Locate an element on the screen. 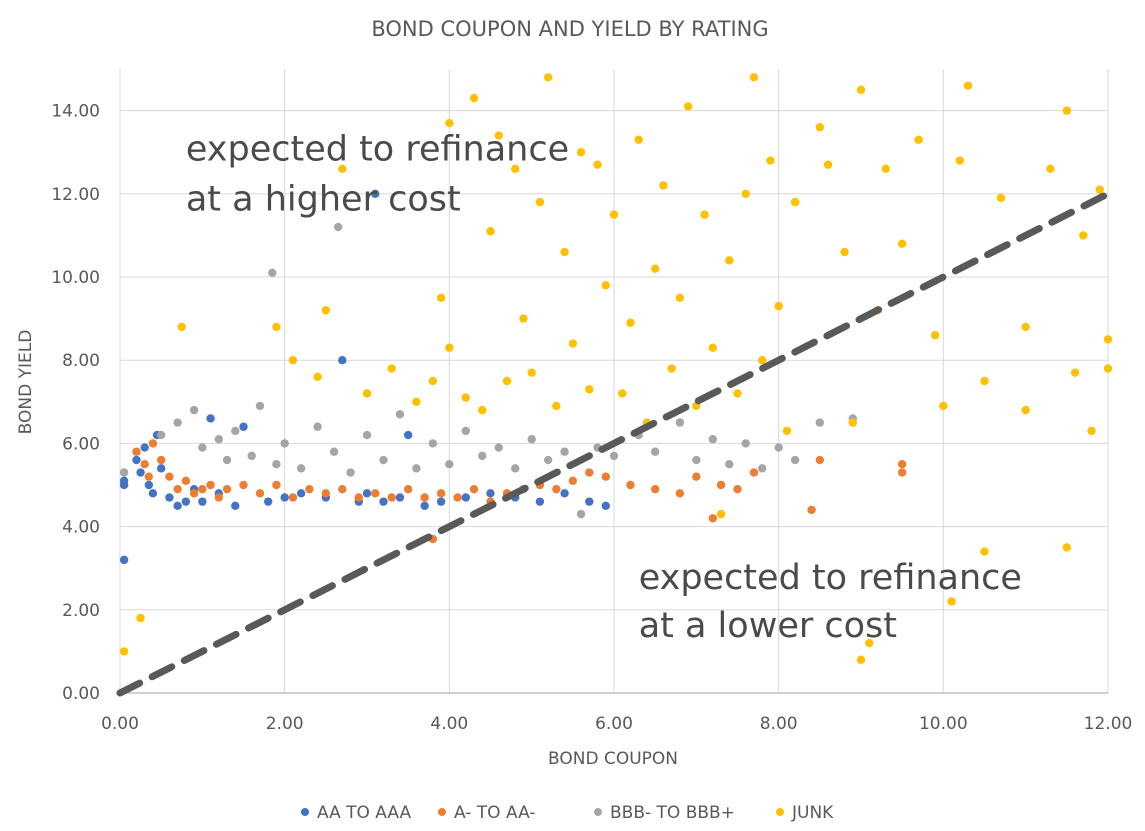 The height and width of the screenshot is (831, 1145). y-axis-label: BOND YIELD is located at coordinates (26, 382).